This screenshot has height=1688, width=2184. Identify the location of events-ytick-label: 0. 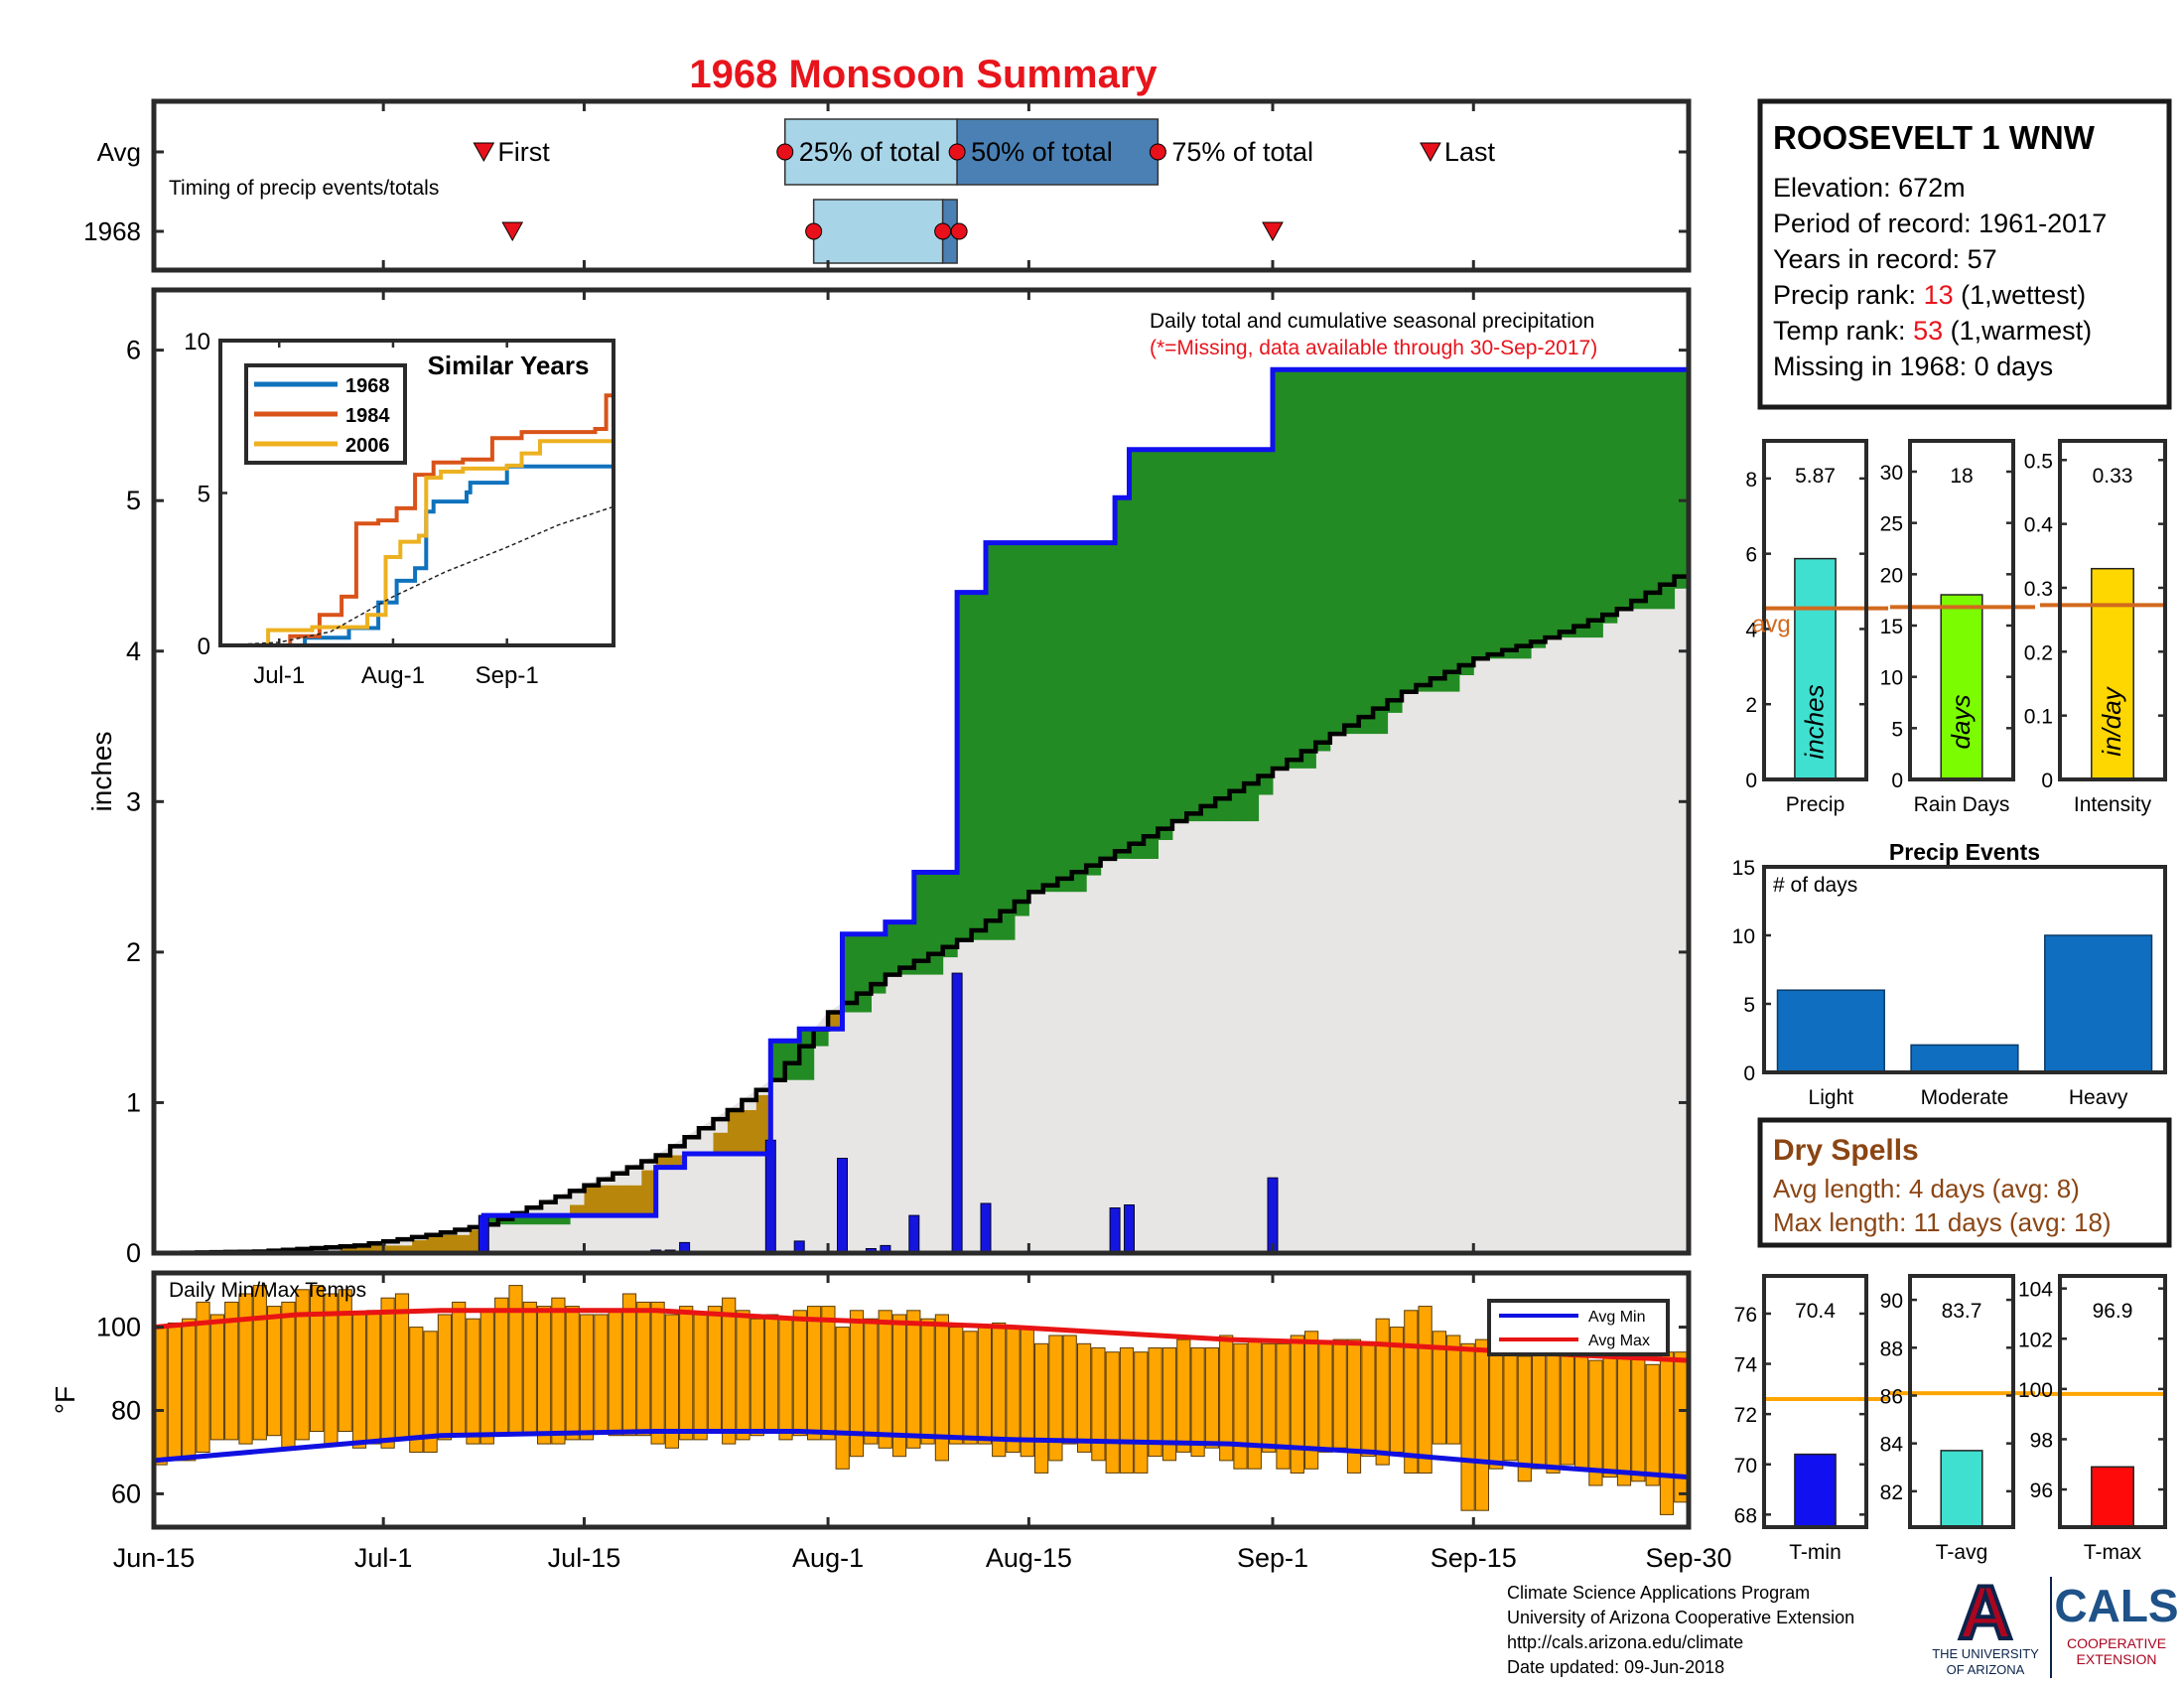
(1749, 1073).